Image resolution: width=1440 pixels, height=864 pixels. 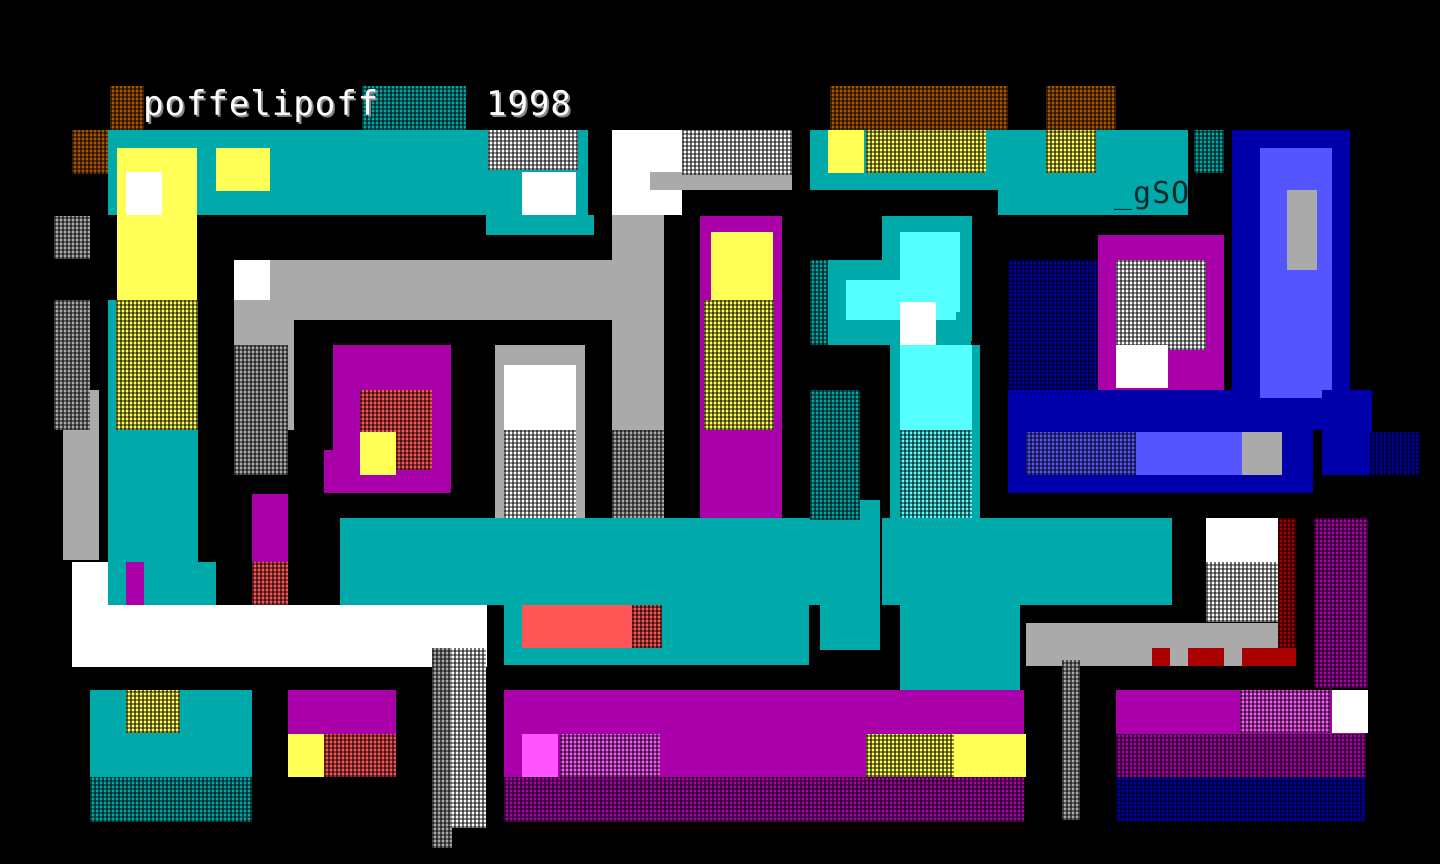 I want to click on art-block-bright-cyan, so click(x=936, y=475).